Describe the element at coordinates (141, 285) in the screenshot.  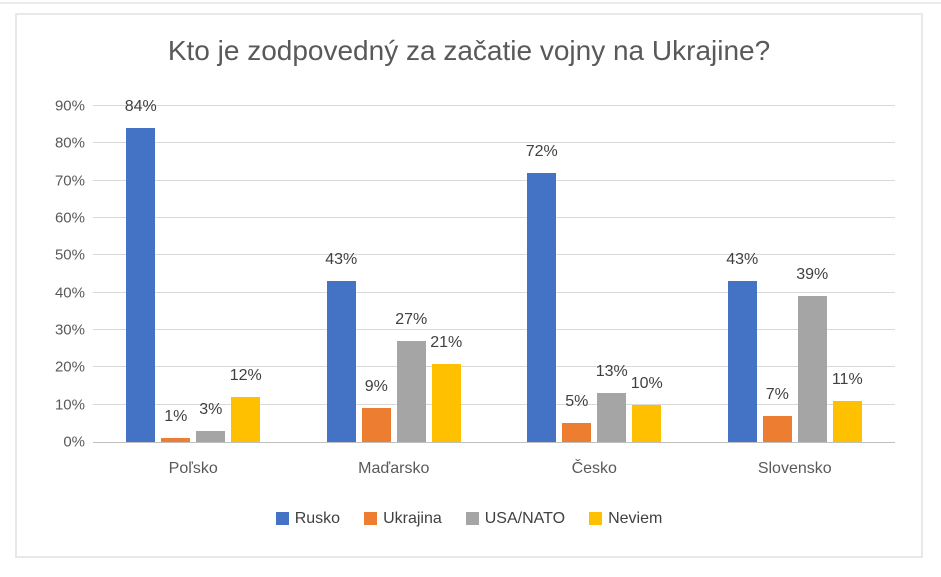
I see `bar-fill-rusko-po-sko` at that location.